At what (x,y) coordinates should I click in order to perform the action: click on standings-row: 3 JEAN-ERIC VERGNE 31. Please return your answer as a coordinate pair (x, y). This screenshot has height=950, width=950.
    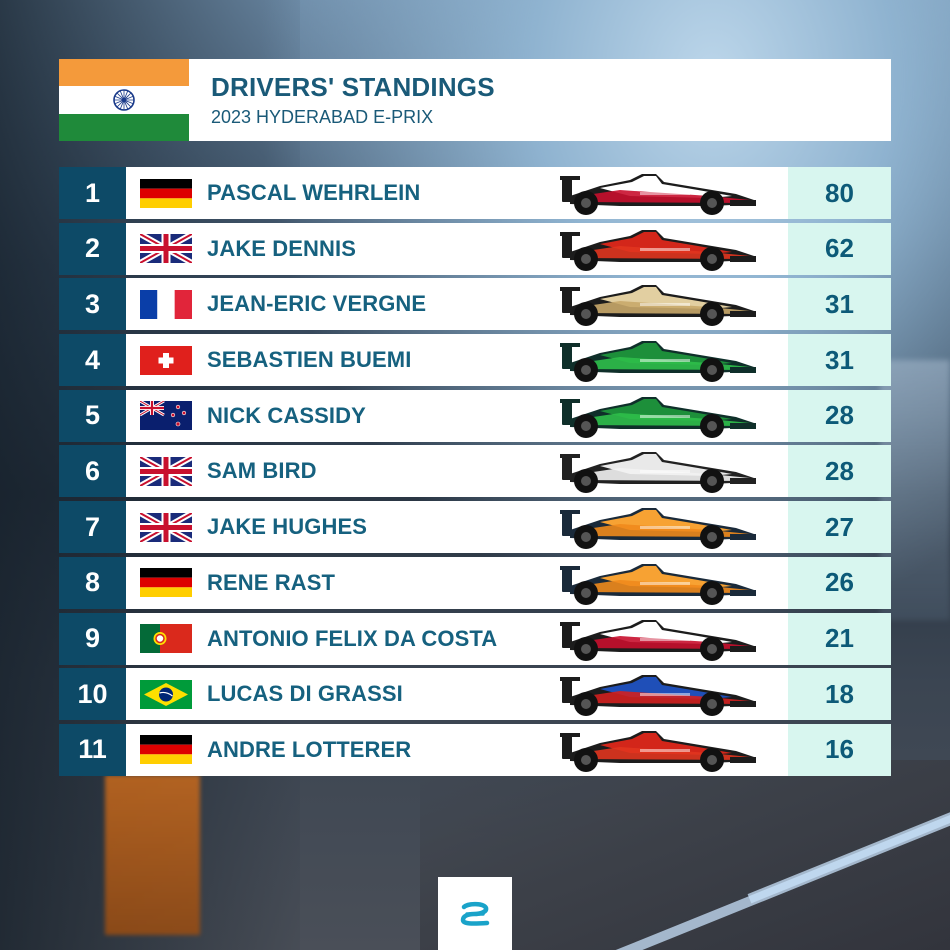
    Looking at the image, I should click on (475, 304).